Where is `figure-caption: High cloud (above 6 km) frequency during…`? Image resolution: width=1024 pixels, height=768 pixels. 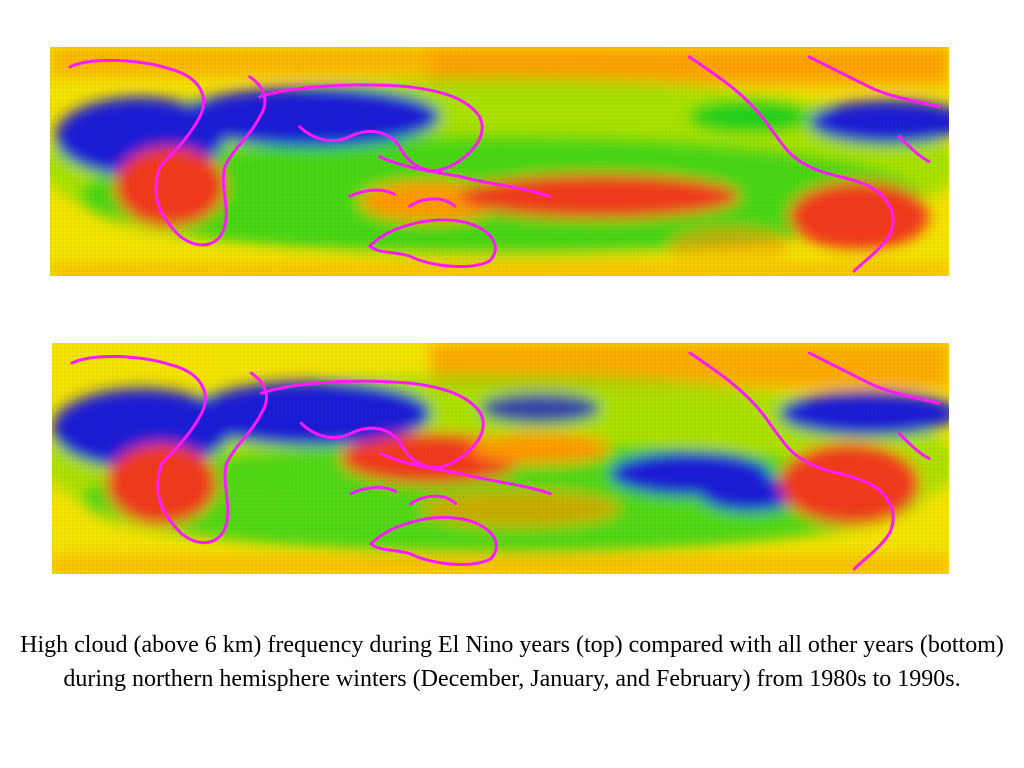 figure-caption: High cloud (above 6 km) frequency during… is located at coordinates (512, 662).